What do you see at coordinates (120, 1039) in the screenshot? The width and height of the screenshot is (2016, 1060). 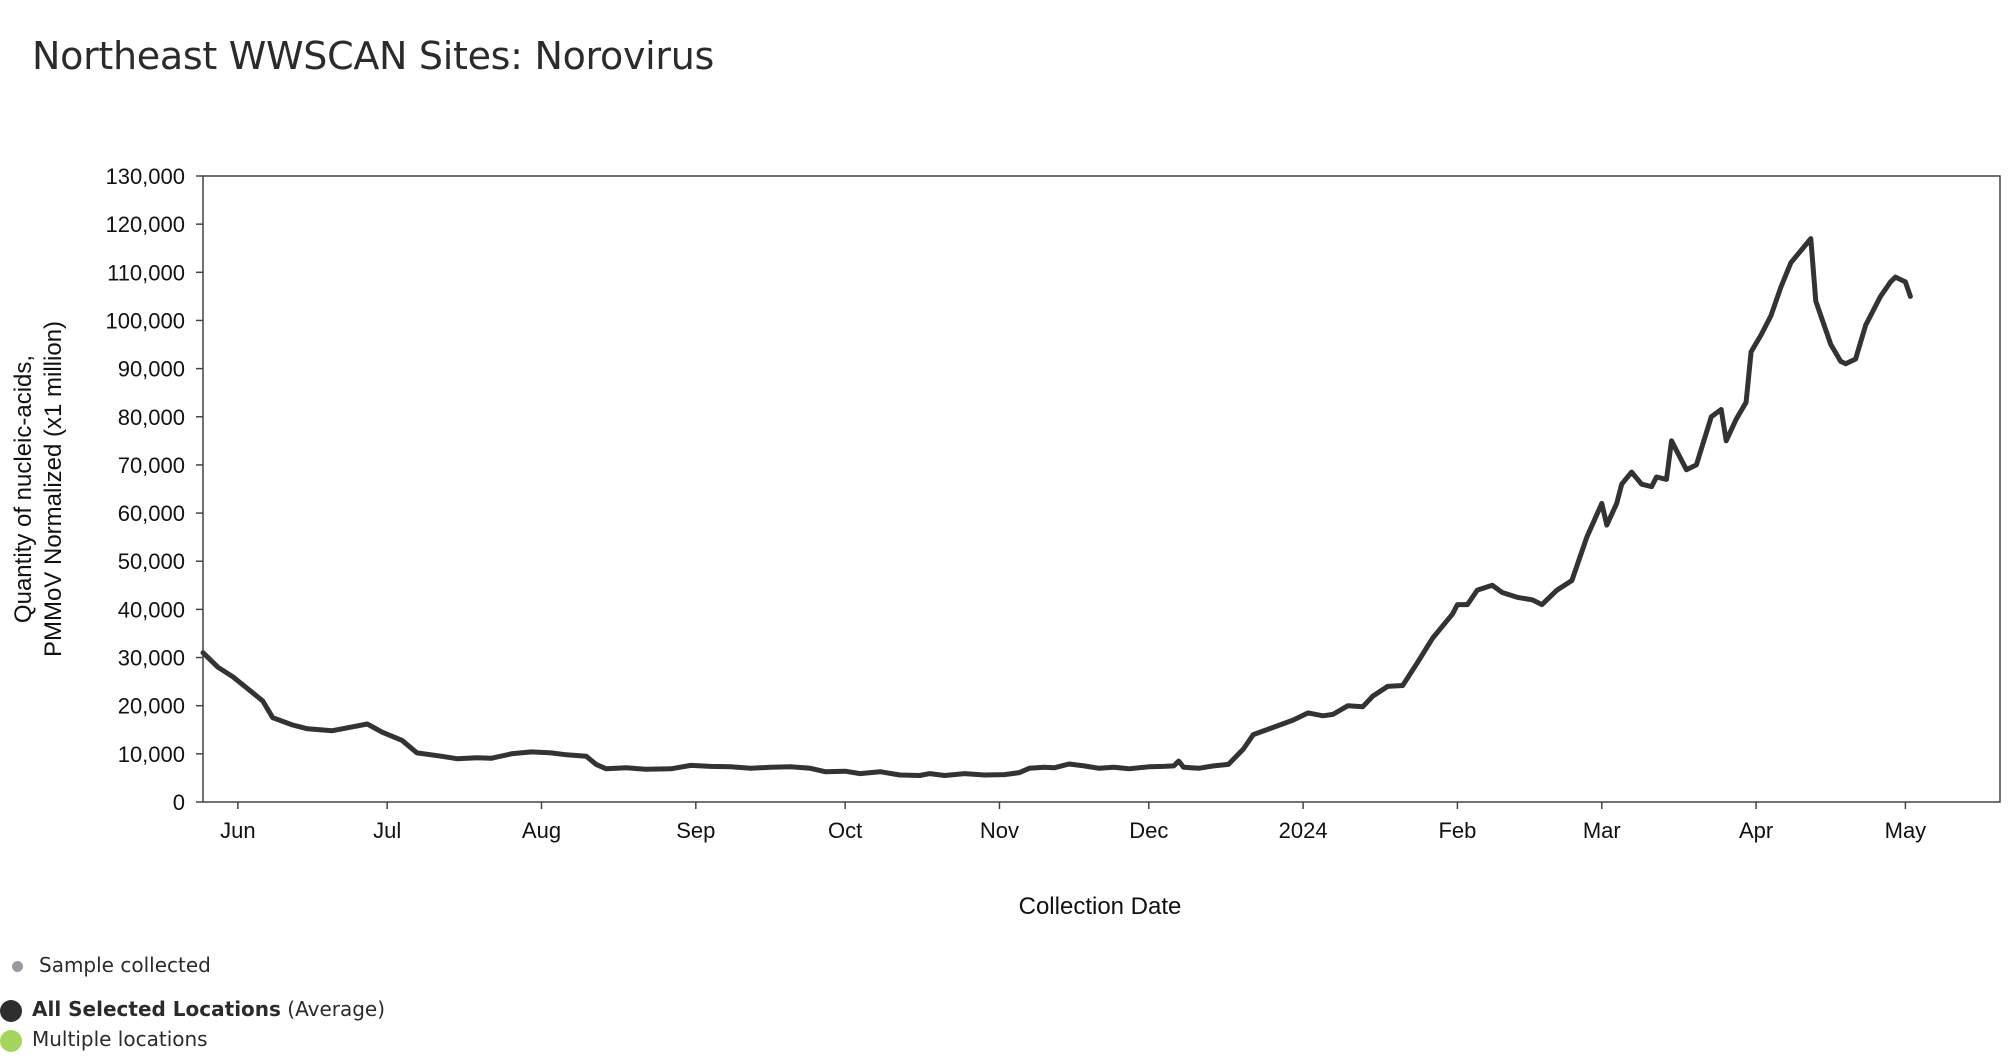 I see `legend-label-multi: Multiple locations` at bounding box center [120, 1039].